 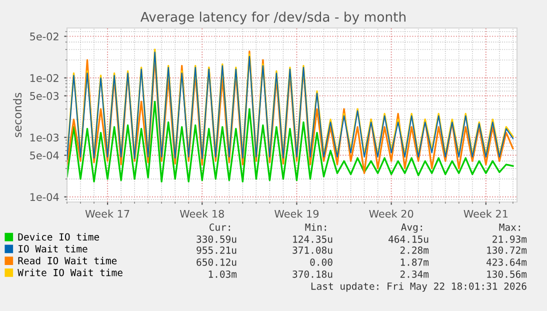 What do you see at coordinates (312, 274) in the screenshot?
I see `text: 370.18u` at bounding box center [312, 274].